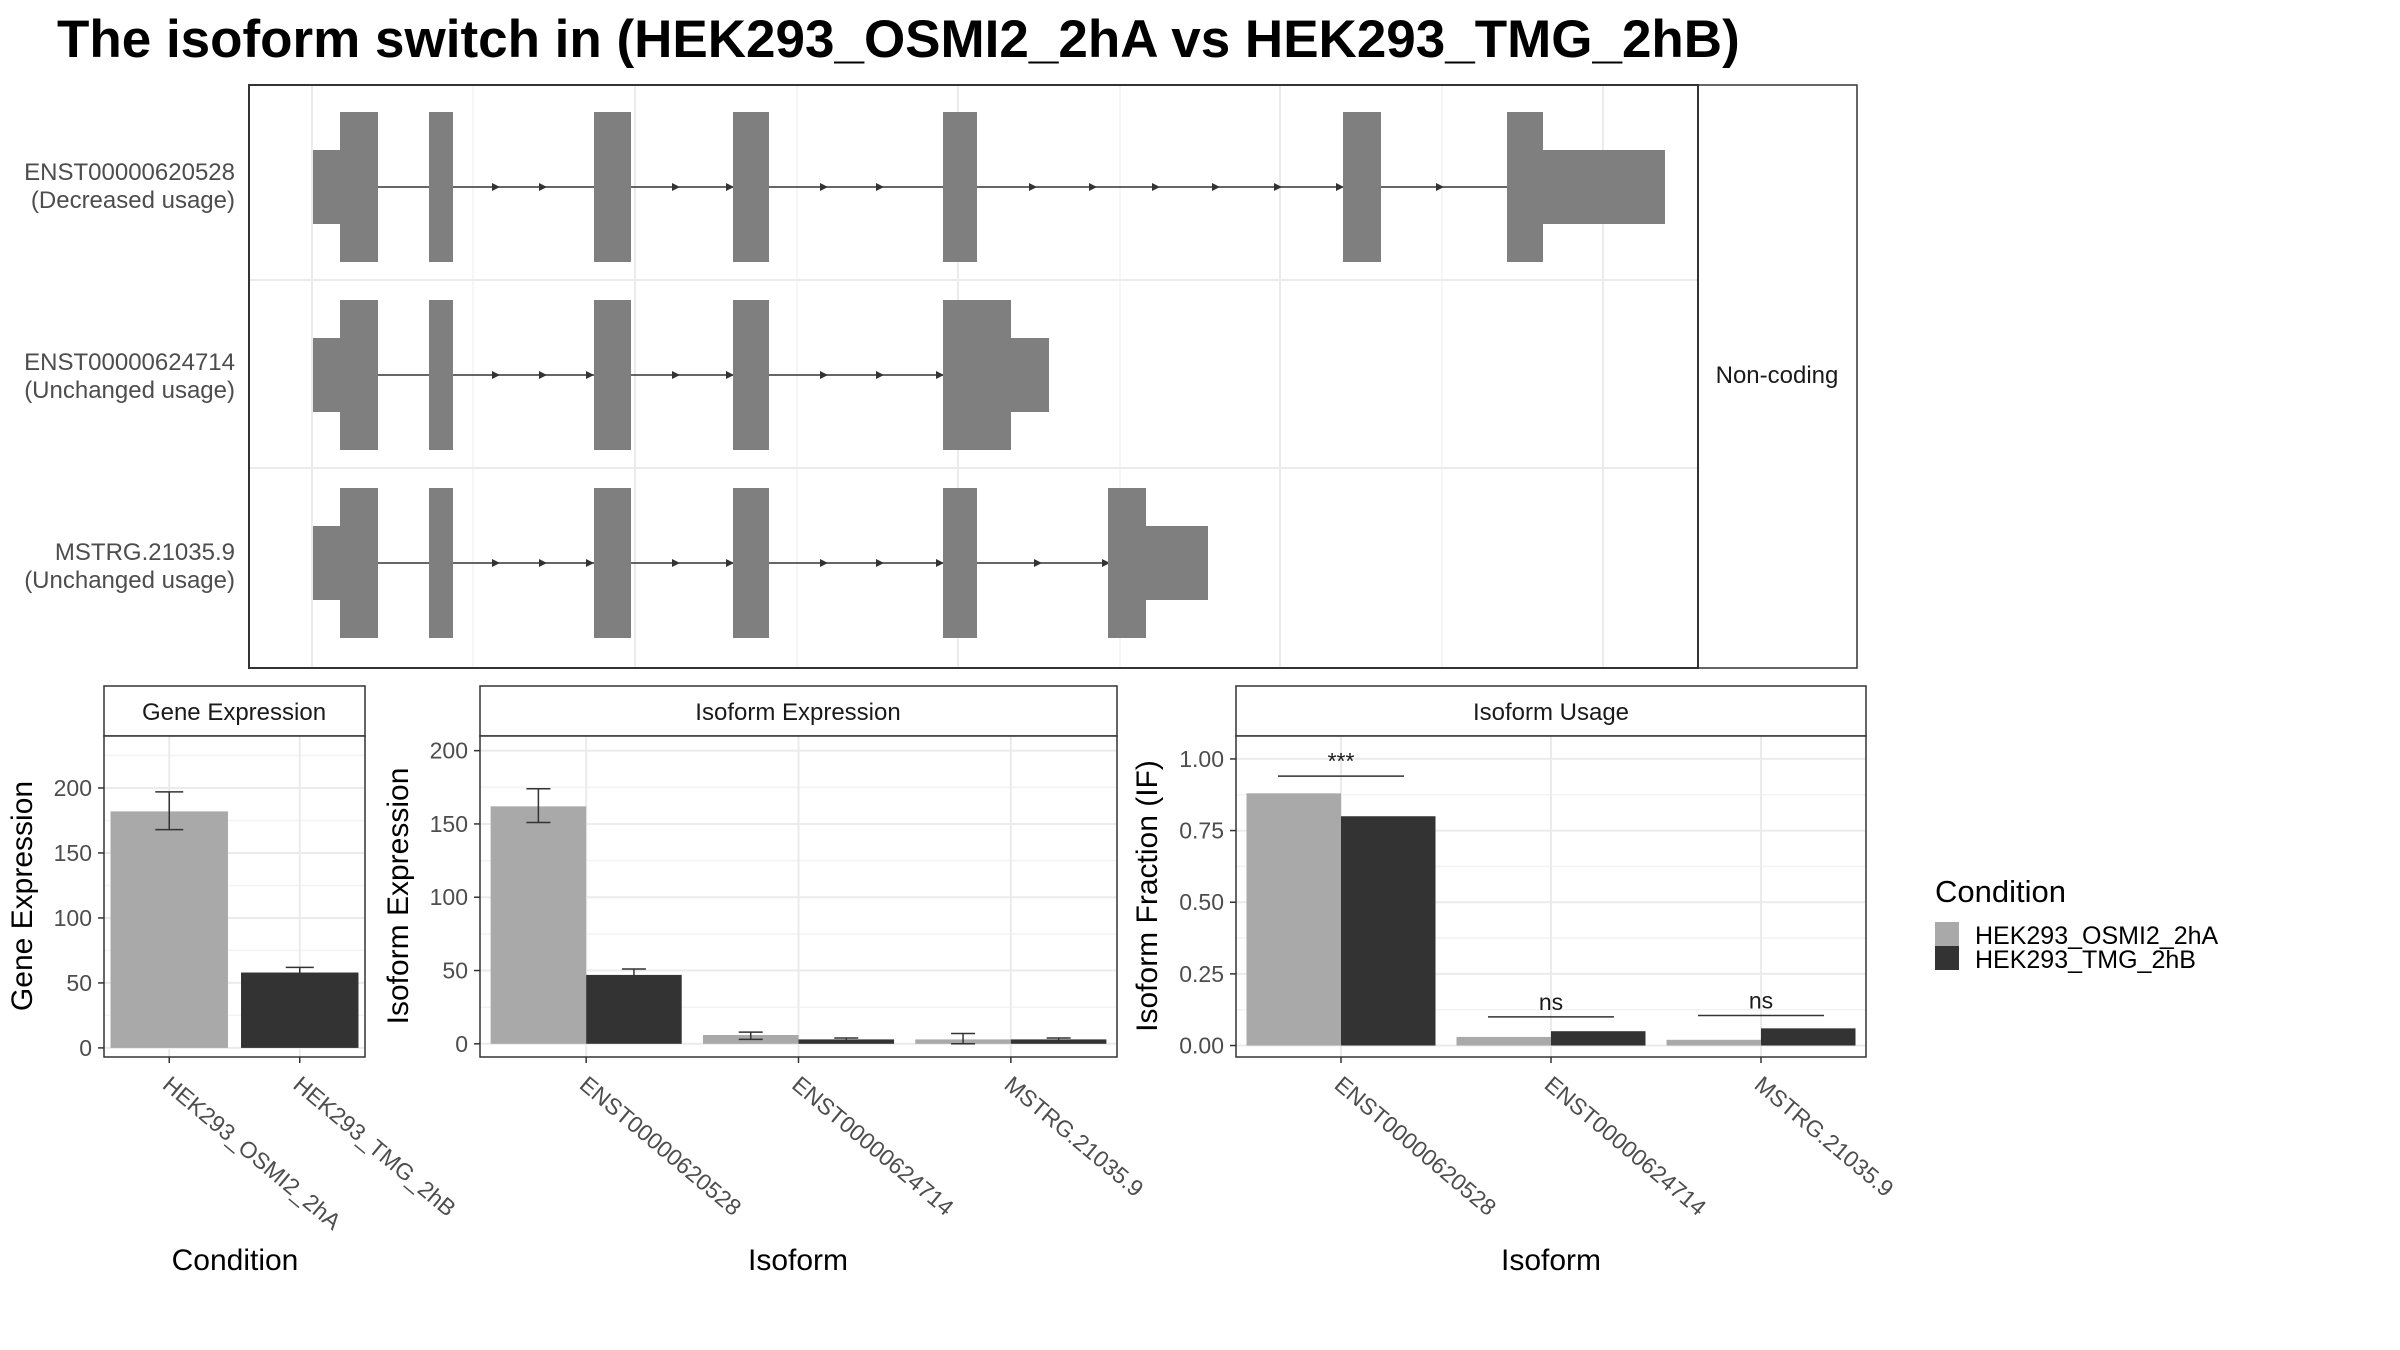 This screenshot has width=2400, height=1350. I want to click on panel-strip, so click(1551, 711).